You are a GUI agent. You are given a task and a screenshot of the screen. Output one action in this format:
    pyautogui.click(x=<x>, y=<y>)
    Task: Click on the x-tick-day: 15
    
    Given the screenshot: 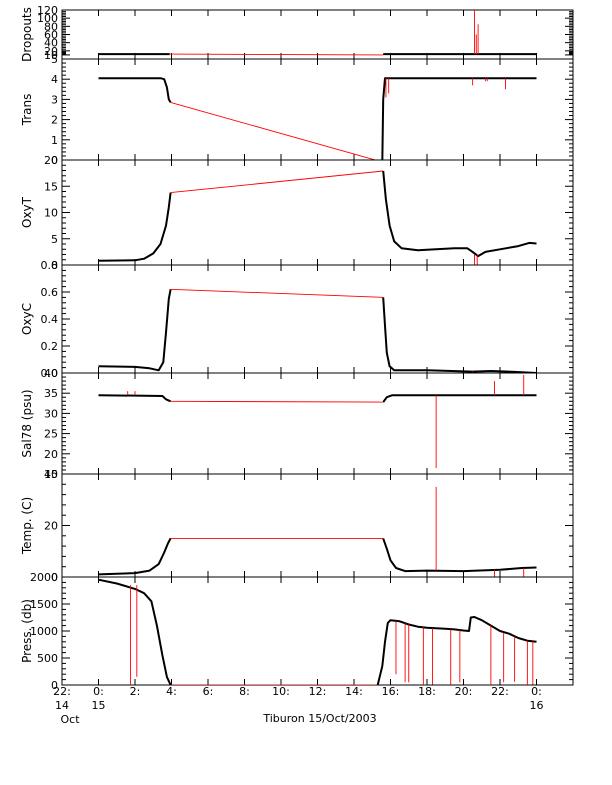 What is the action you would take?
    pyautogui.click(x=99, y=705)
    